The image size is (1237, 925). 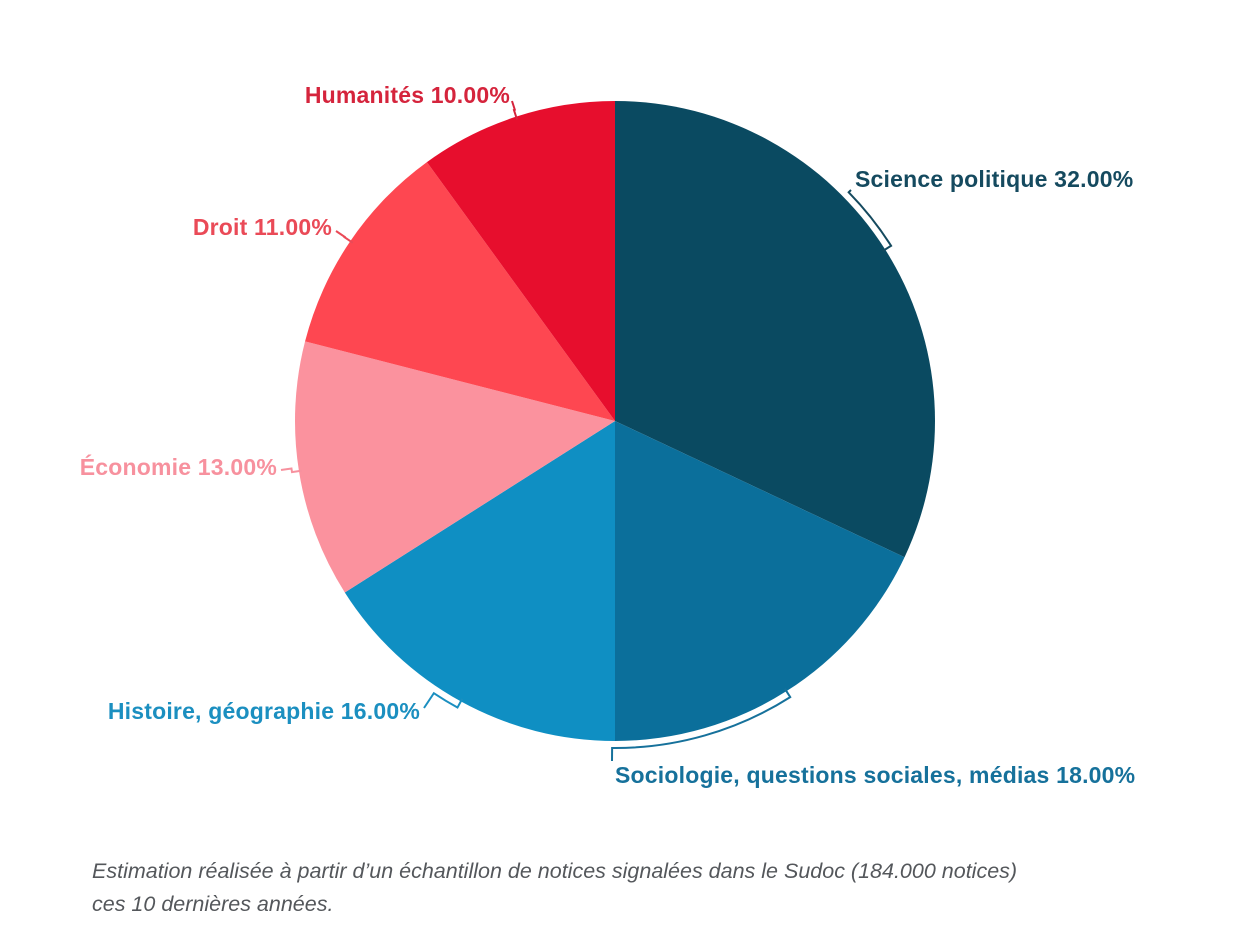 What do you see at coordinates (291, 470) in the screenshot?
I see `leader-line-economie` at bounding box center [291, 470].